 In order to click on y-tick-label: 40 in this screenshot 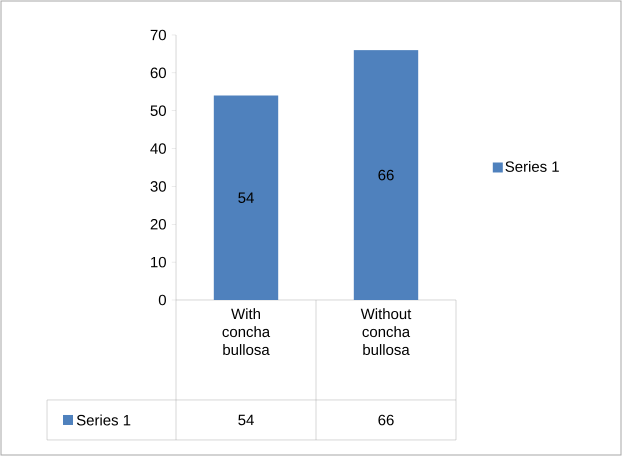, I will do `click(158, 148)`.